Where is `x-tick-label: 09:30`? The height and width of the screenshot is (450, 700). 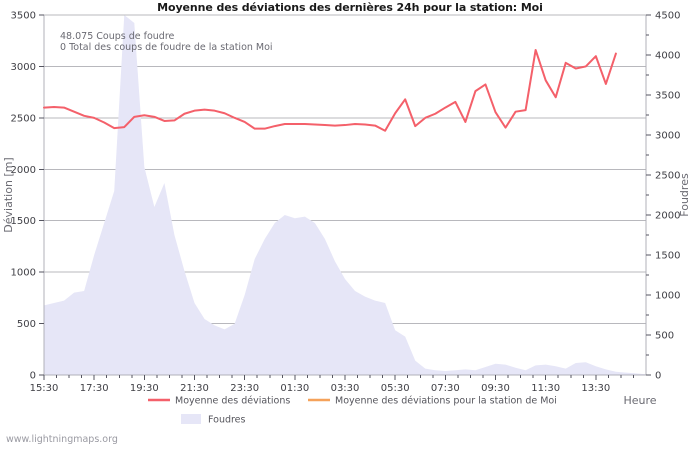 x-tick-label: 09:30 is located at coordinates (495, 388).